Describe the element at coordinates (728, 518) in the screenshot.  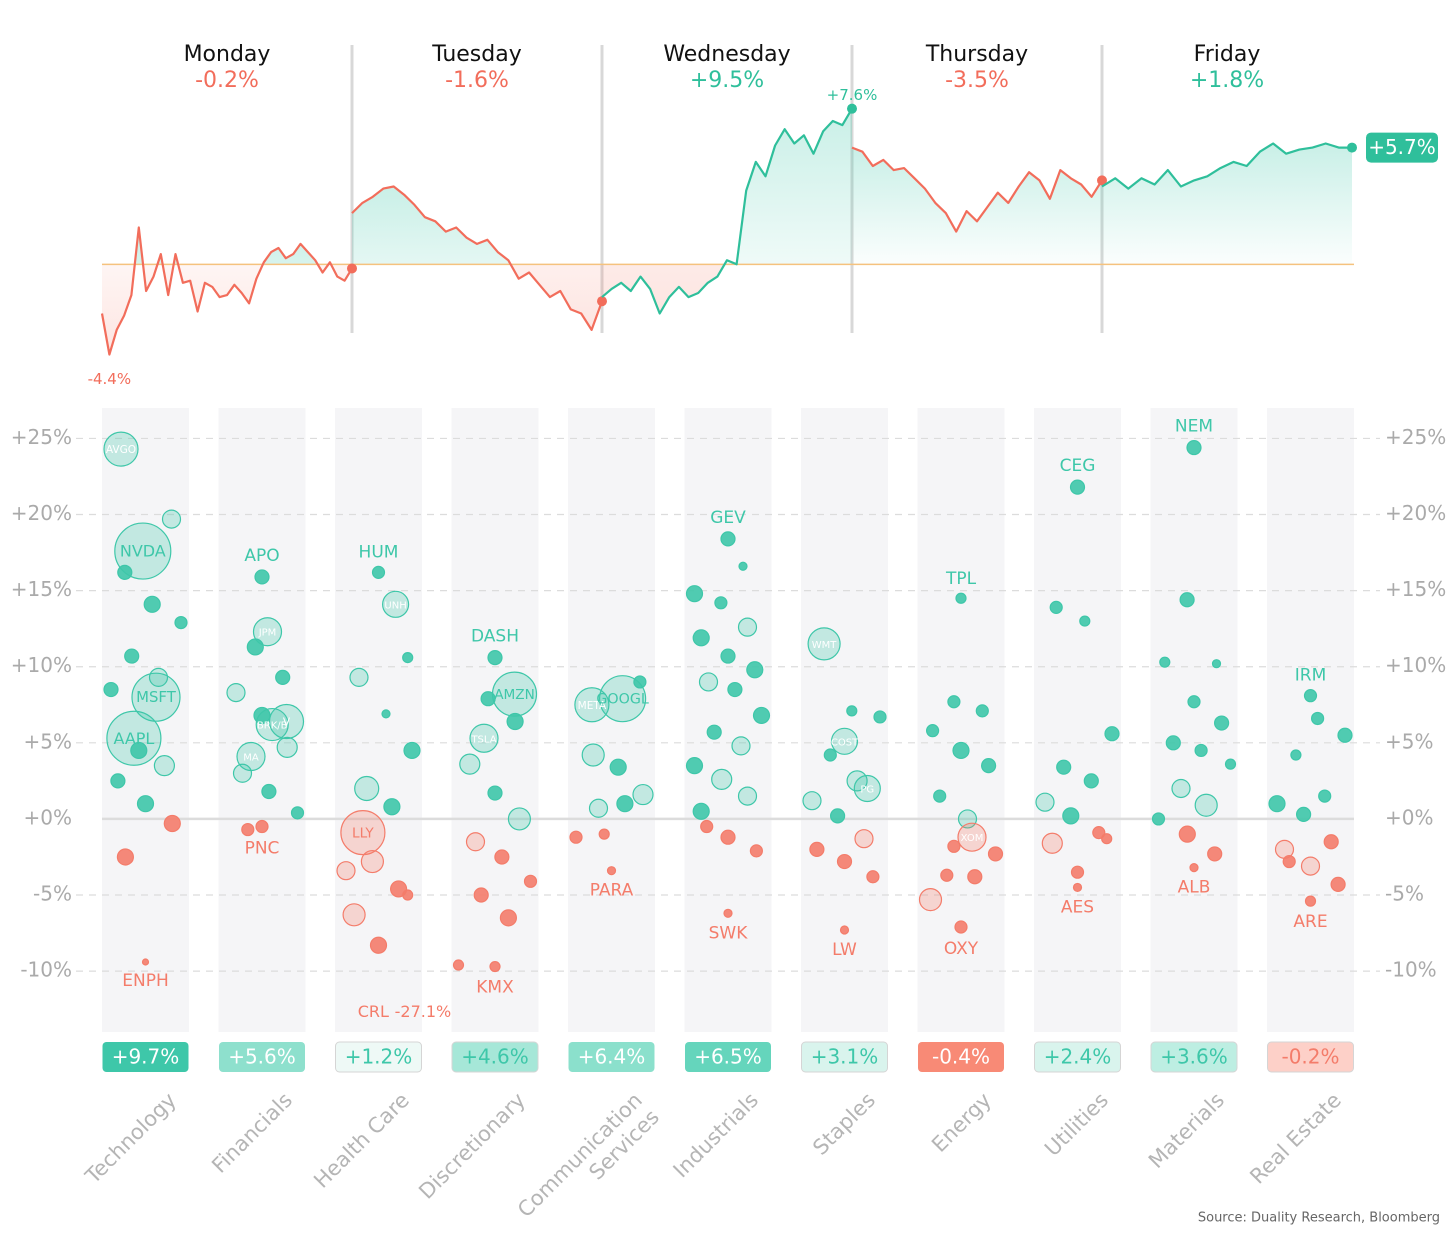
I see `stock-name: GEV` at that location.